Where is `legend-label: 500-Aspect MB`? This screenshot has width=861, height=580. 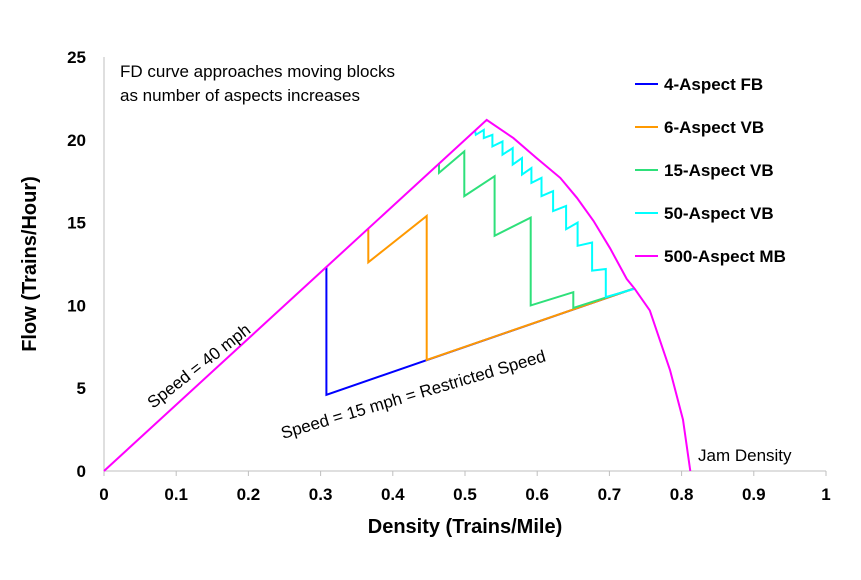
legend-label: 500-Aspect MB is located at coordinates (725, 256).